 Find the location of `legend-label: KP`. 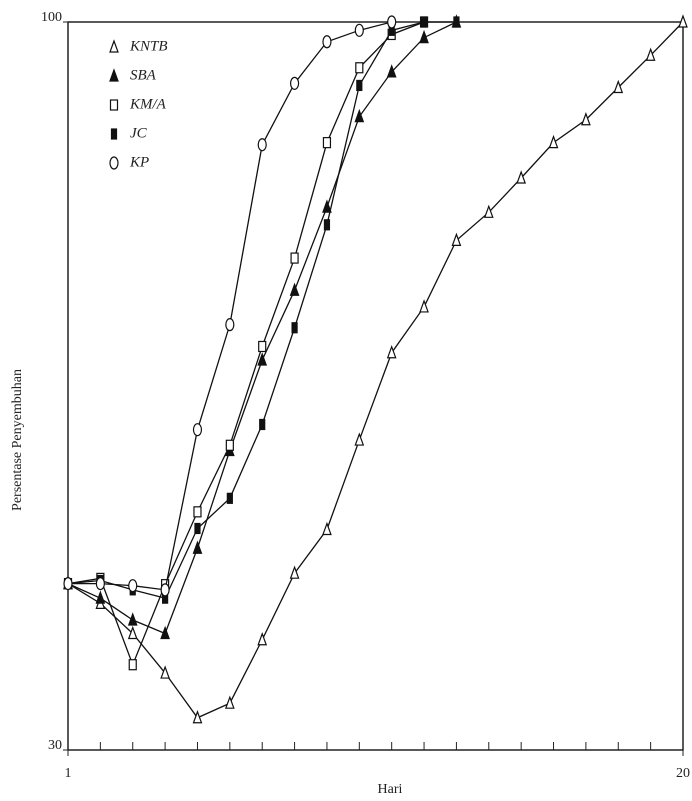

legend-label: KP is located at coordinates (139, 162).